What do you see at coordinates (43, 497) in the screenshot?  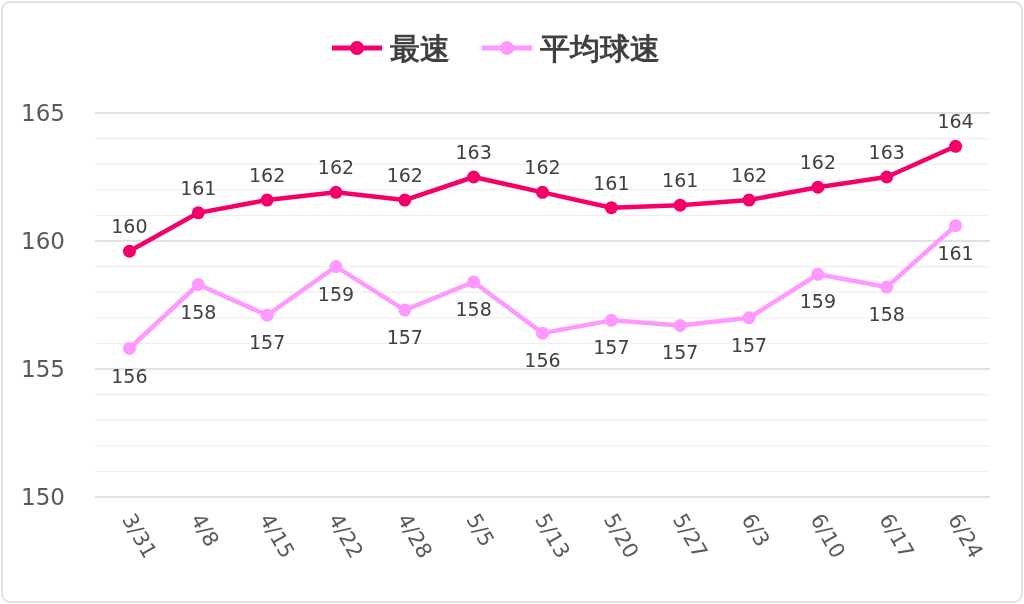 I see `y-tick-label: 150` at bounding box center [43, 497].